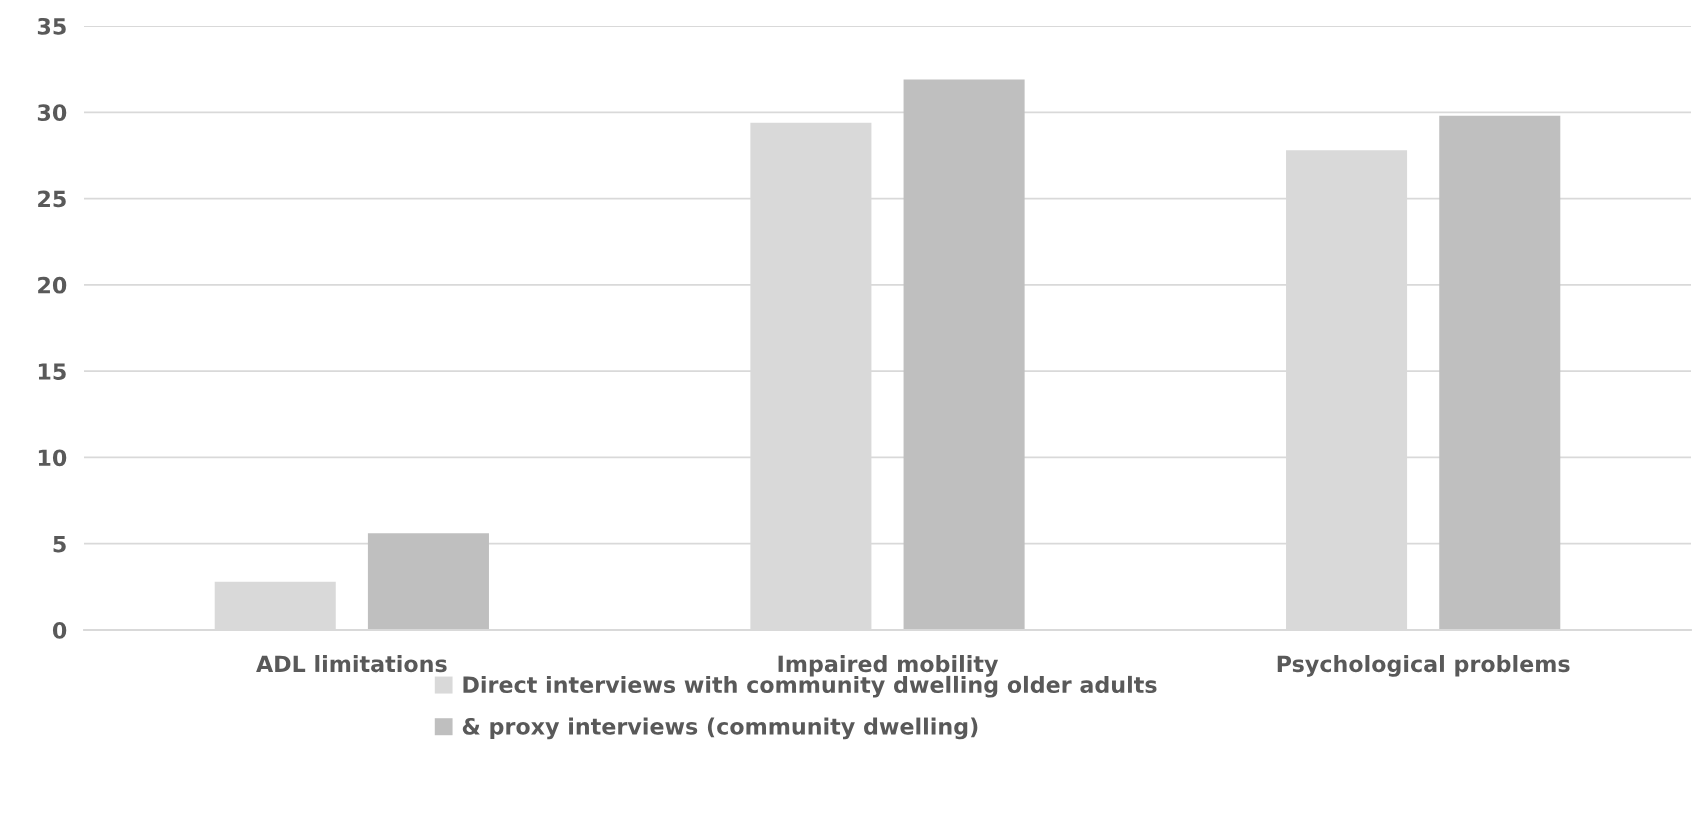 Image resolution: width=1694 pixels, height=825 pixels. I want to click on y-tick-label: 30, so click(52, 113).